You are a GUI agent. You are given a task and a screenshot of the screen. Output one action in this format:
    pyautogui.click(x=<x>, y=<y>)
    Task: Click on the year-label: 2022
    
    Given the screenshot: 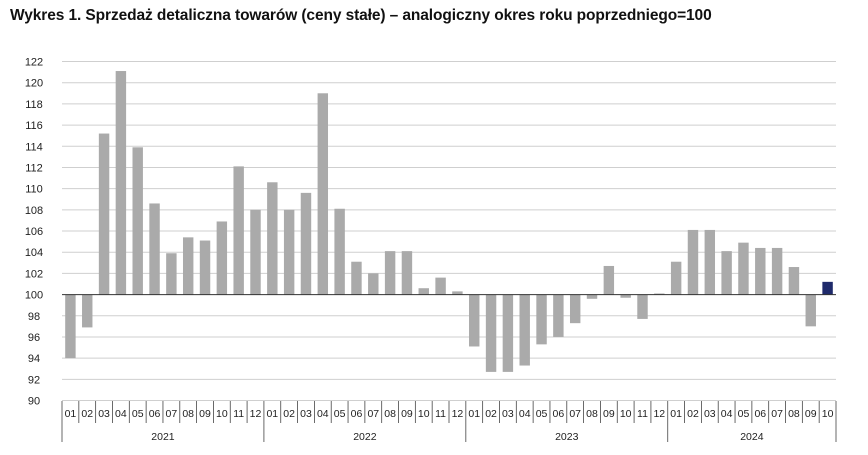 What is the action you would take?
    pyautogui.click(x=365, y=437)
    